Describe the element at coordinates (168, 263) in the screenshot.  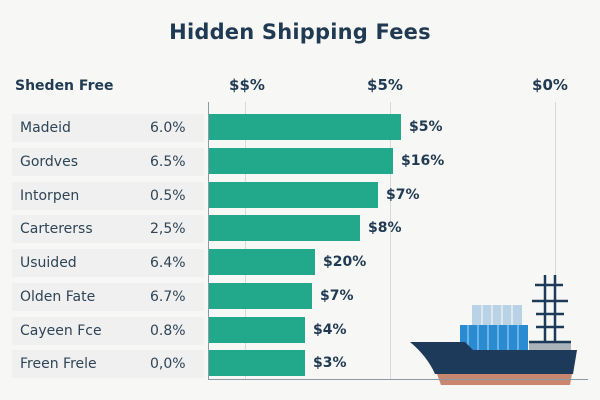
I see `row-percent-value: 6.4%` at that location.